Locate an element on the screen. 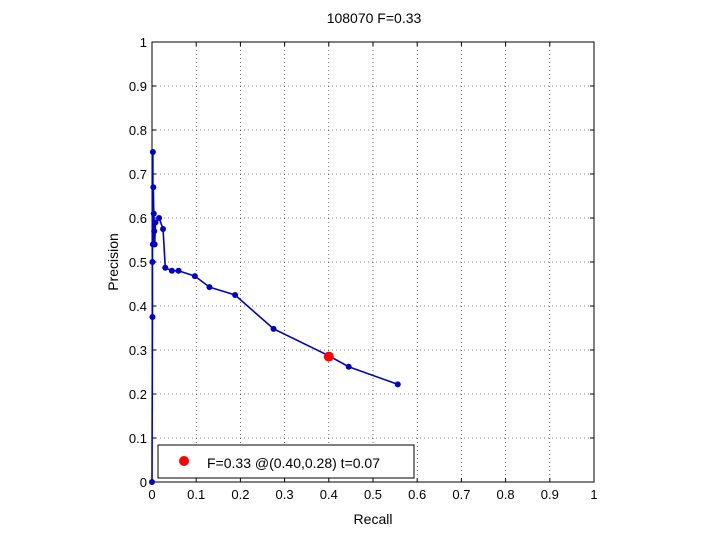 This screenshot has width=720, height=540. x-tick-label: 0.8 is located at coordinates (506, 494).